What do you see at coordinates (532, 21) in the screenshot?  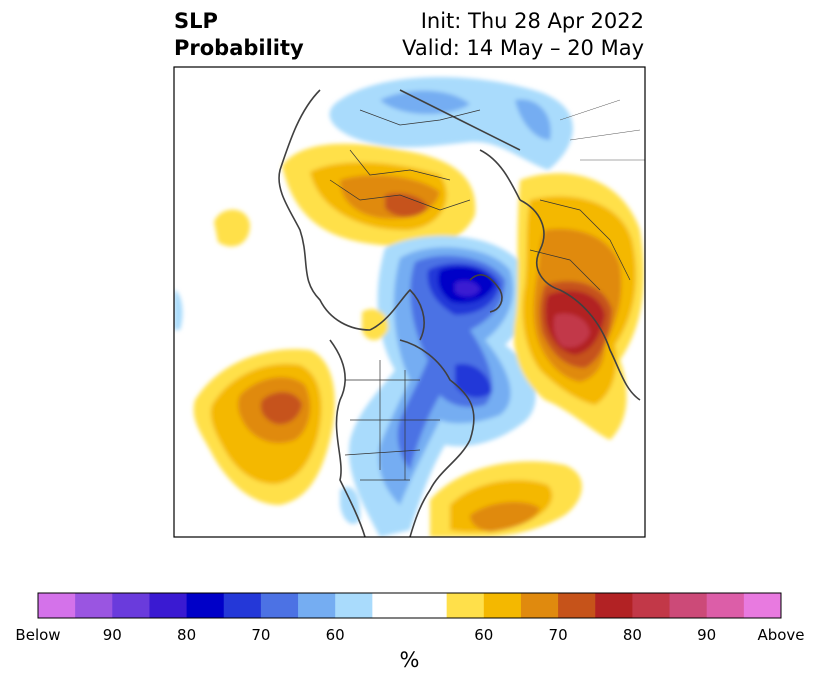 I see `title-init-date: Init: Thu 28 Apr 2022` at bounding box center [532, 21].